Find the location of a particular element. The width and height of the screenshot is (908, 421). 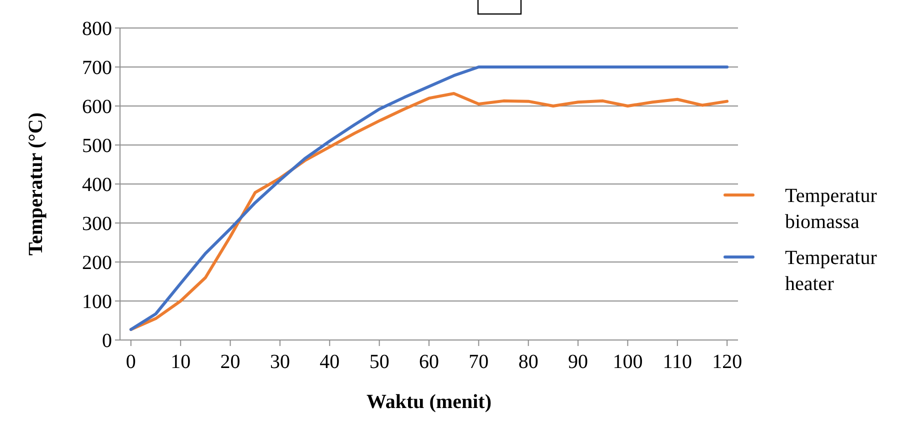

legend-label: Temperatur heater is located at coordinates (831, 271).